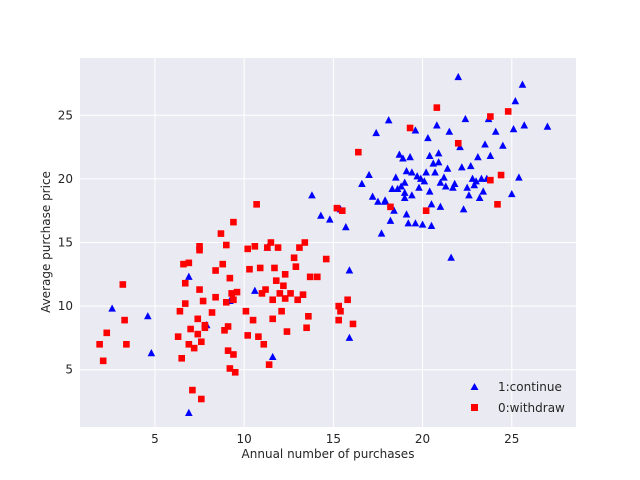 The image size is (640, 480). Describe the element at coordinates (244, 439) in the screenshot. I see `x-tick-label: 10` at that location.